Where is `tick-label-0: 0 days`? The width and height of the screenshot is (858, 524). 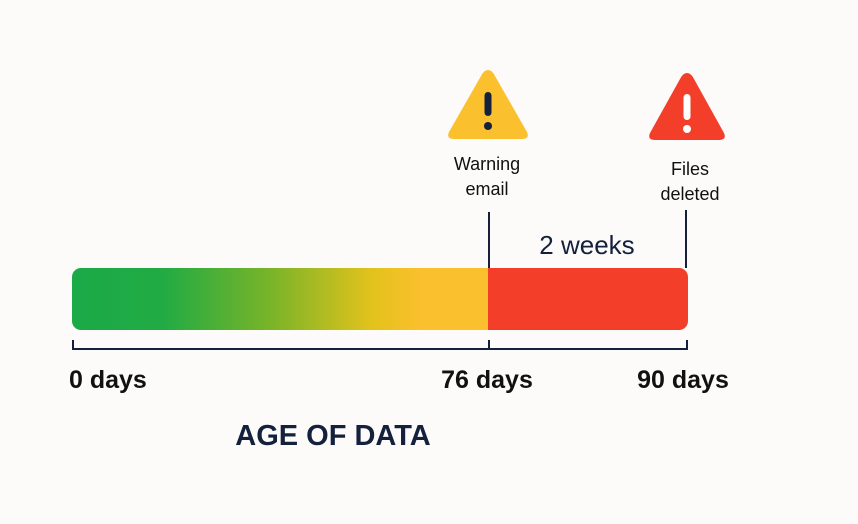 tick-label-0: 0 days is located at coordinates (108, 380).